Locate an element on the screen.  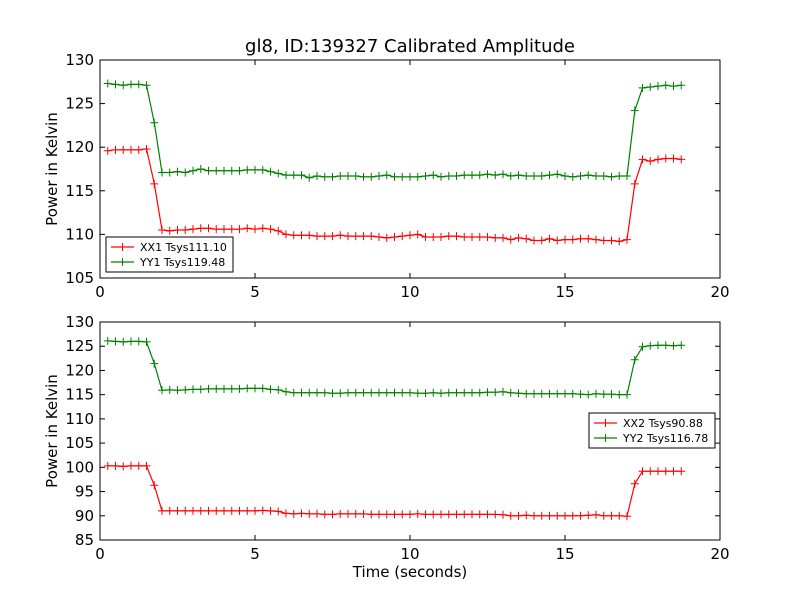
y-tick-label: 115 is located at coordinates (79, 191).